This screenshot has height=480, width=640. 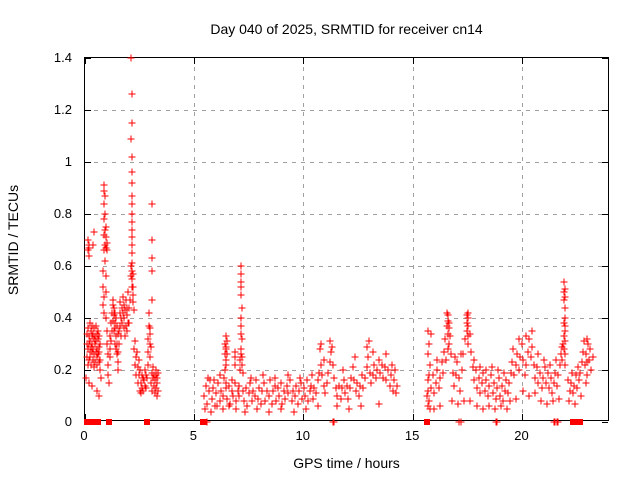 What do you see at coordinates (346, 463) in the screenshot?
I see `x-axis-label: GPS time / hours` at bounding box center [346, 463].